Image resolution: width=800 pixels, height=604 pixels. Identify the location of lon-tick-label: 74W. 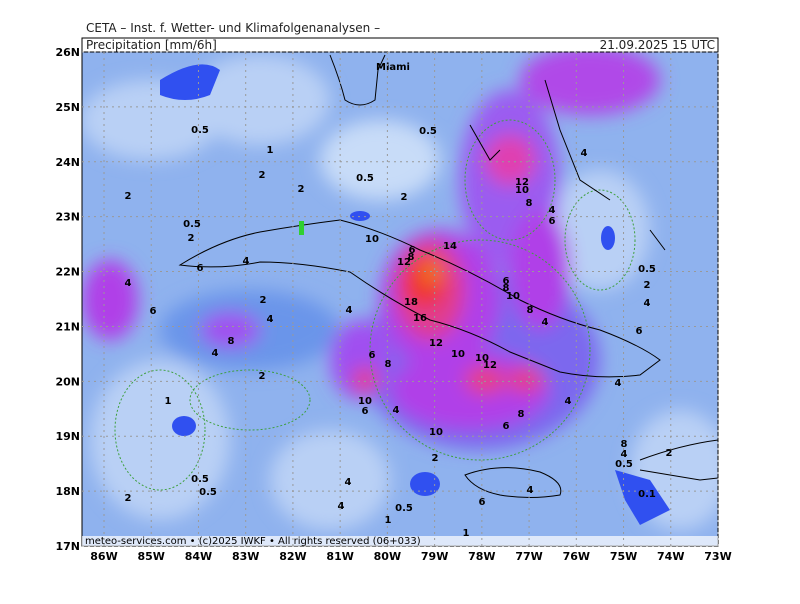
(670, 556).